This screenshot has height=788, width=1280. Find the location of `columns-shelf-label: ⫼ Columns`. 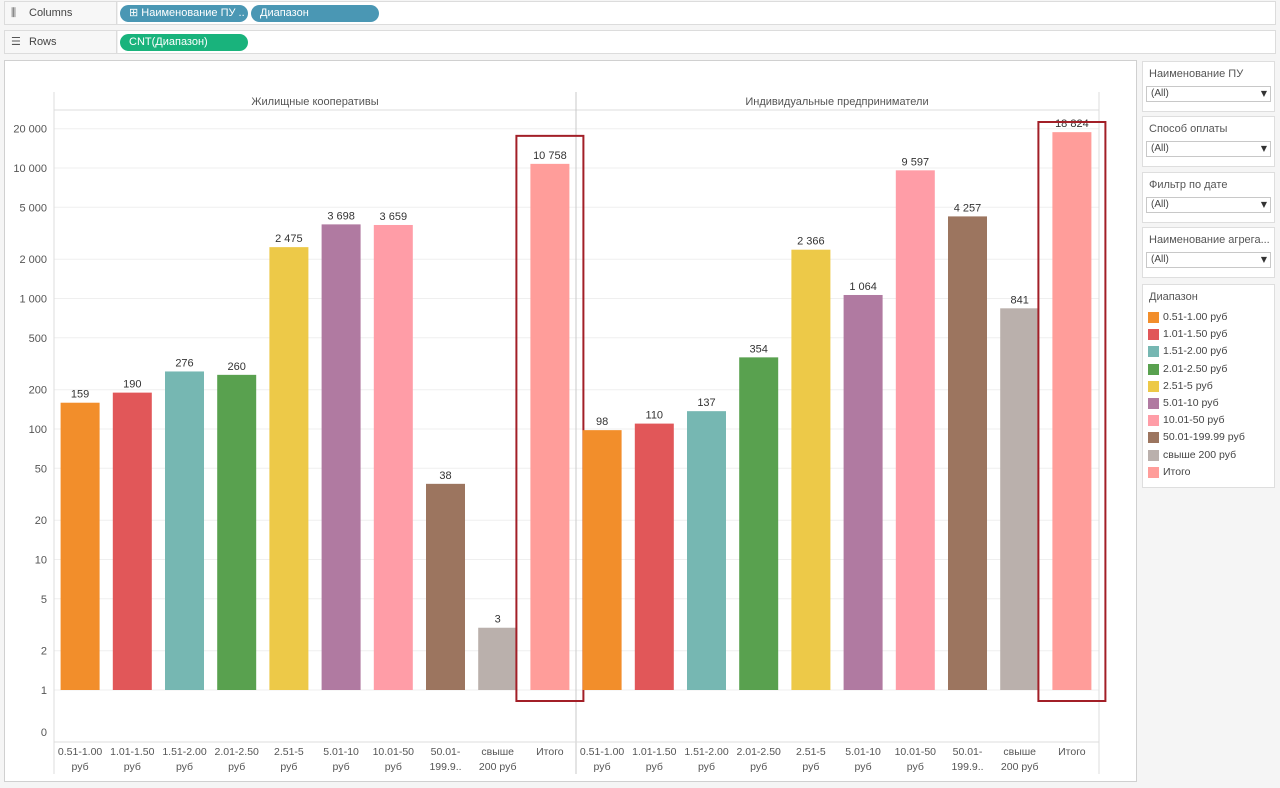

columns-shelf-label: ⫼ Columns is located at coordinates (61, 13).